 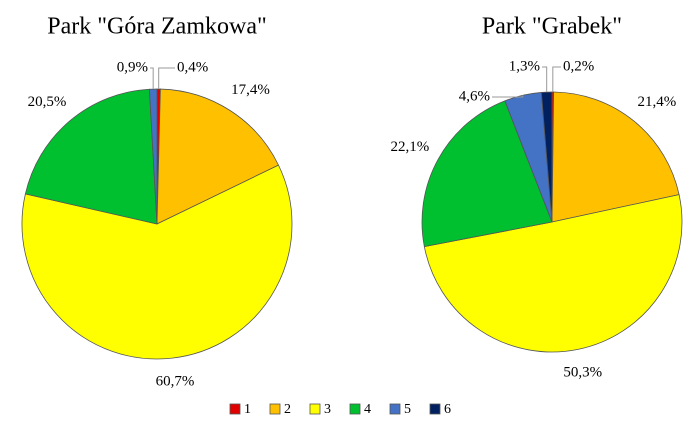 I want to click on data-label: 60,7%, so click(x=175, y=381).